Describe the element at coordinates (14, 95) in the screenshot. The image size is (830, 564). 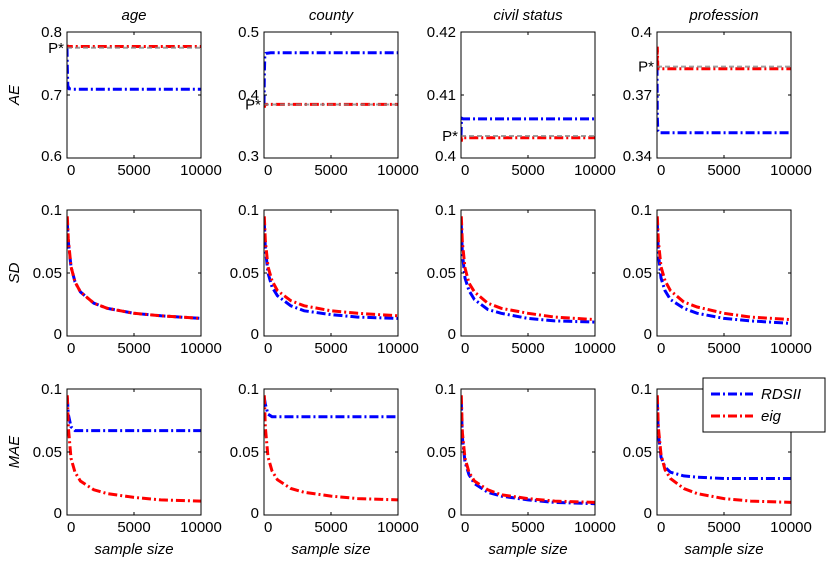
I see `row-label: AE` at that location.